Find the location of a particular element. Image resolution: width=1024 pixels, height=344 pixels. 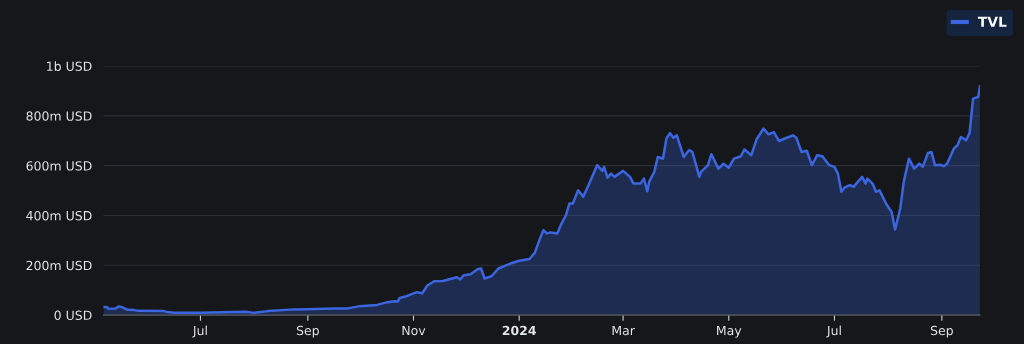

y-tick-label: 800m USD is located at coordinates (59, 116).